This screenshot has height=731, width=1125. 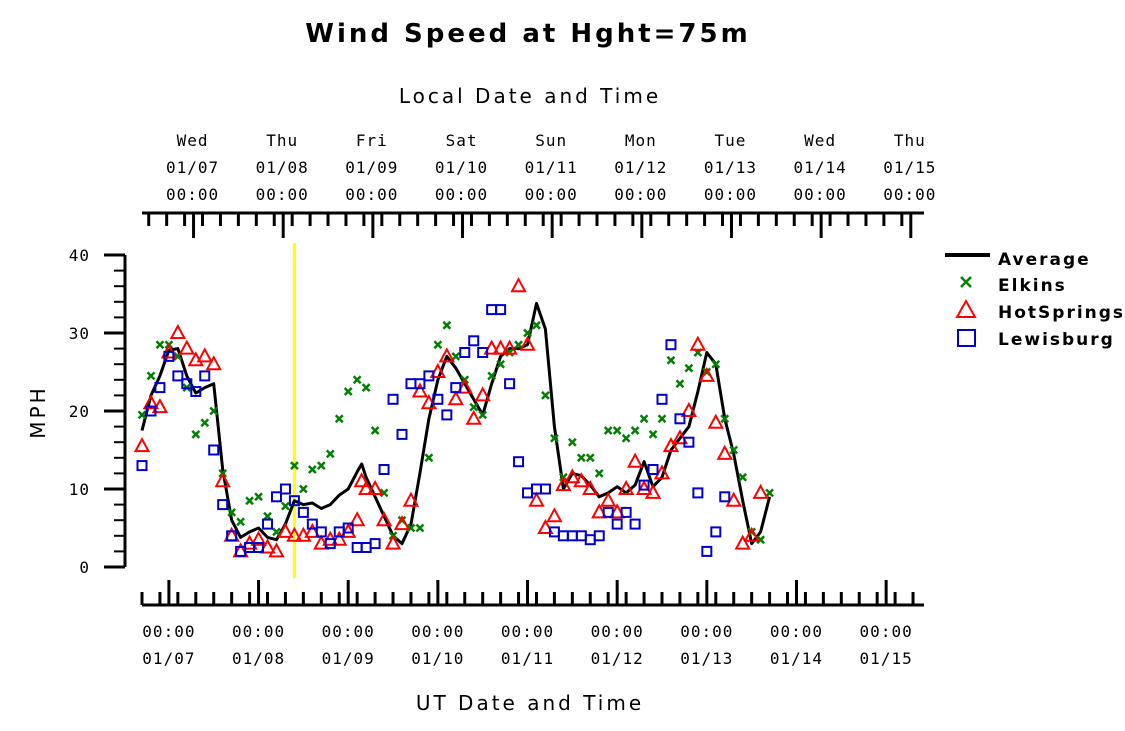 What do you see at coordinates (282, 167) in the screenshot?
I see `local-tick-date: 01/08` at bounding box center [282, 167].